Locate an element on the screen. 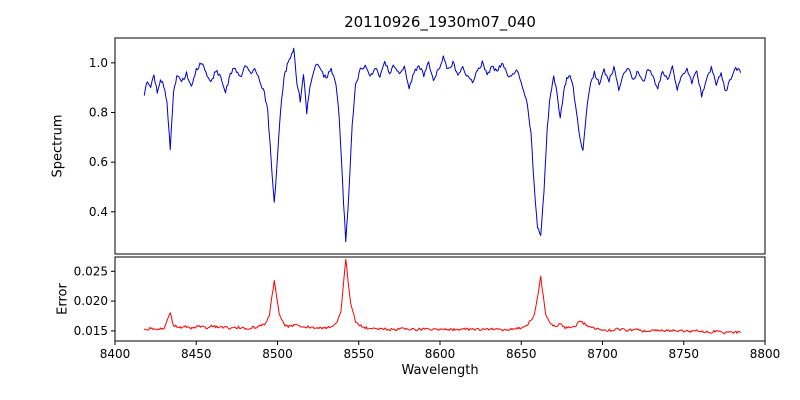  x-tick-label: 8500 is located at coordinates (277, 354).